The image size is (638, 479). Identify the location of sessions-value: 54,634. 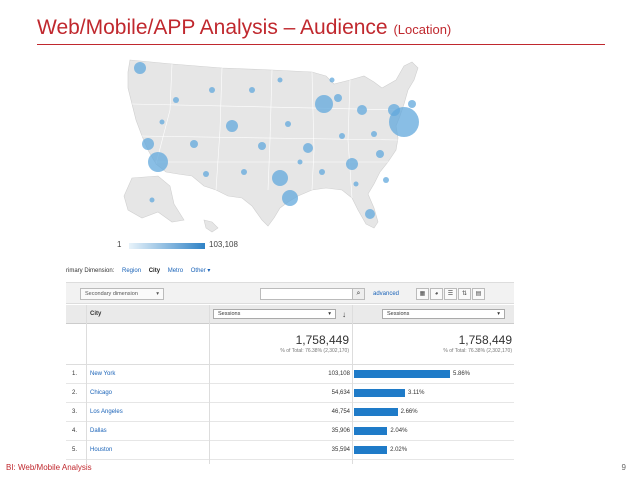
(340, 393).